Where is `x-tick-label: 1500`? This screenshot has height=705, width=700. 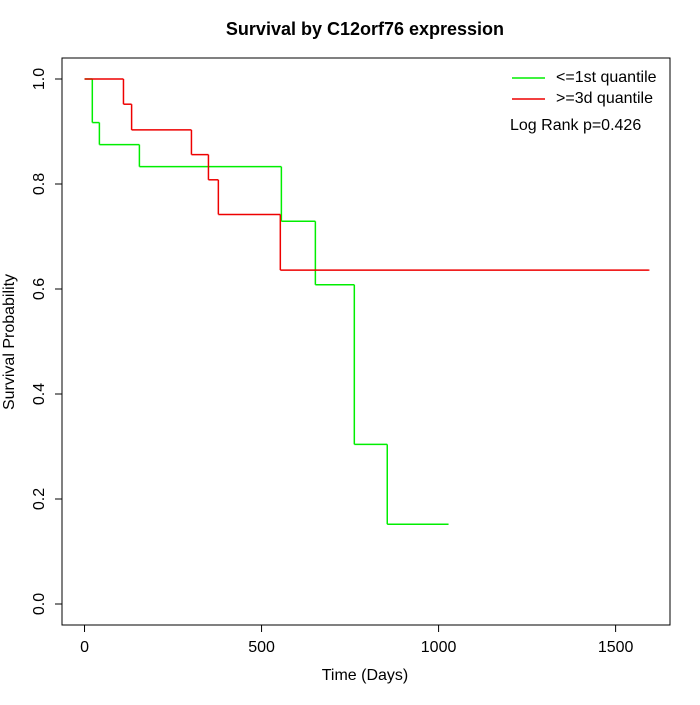 x-tick-label: 1500 is located at coordinates (616, 647).